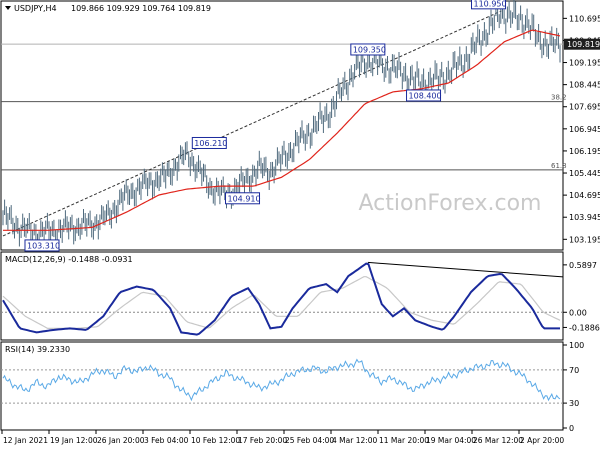  What do you see at coordinates (573, 387) in the screenshot?
I see `rsi-y-axis: 100 70 30 0` at bounding box center [573, 387].